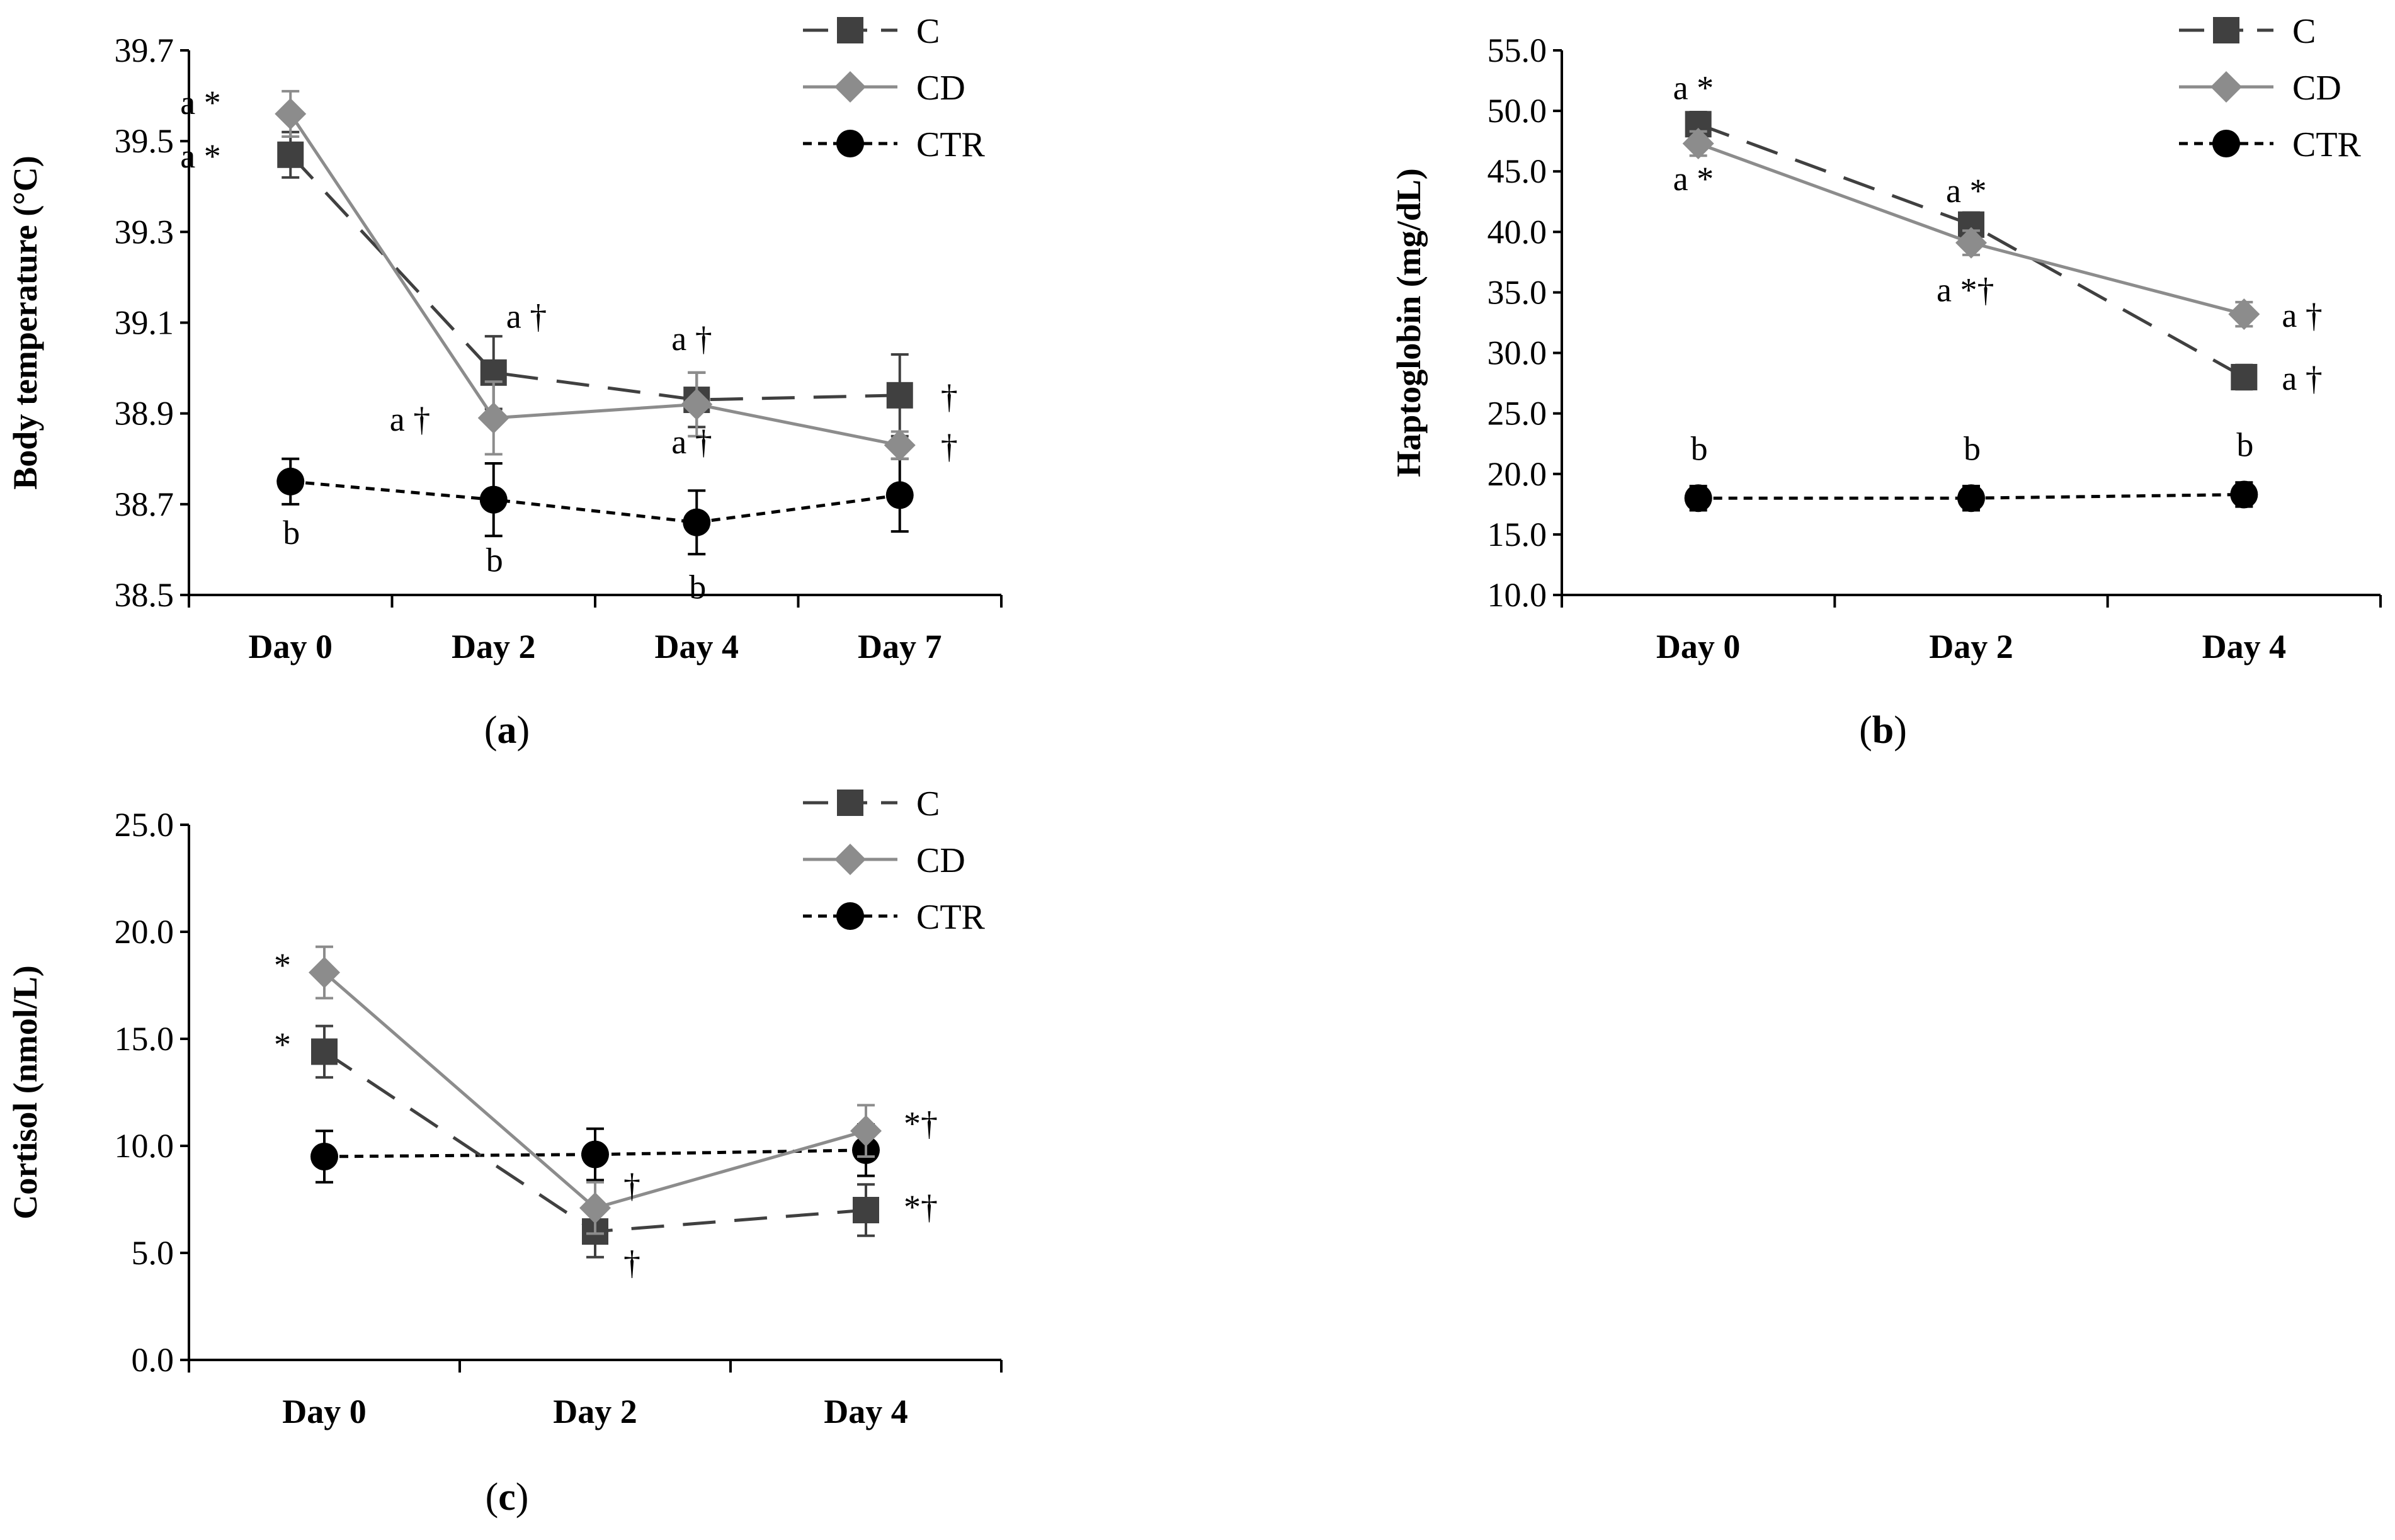 Image resolution: width=2395 pixels, height=1540 pixels. I want to click on x-category-label: Day 7, so click(900, 646).